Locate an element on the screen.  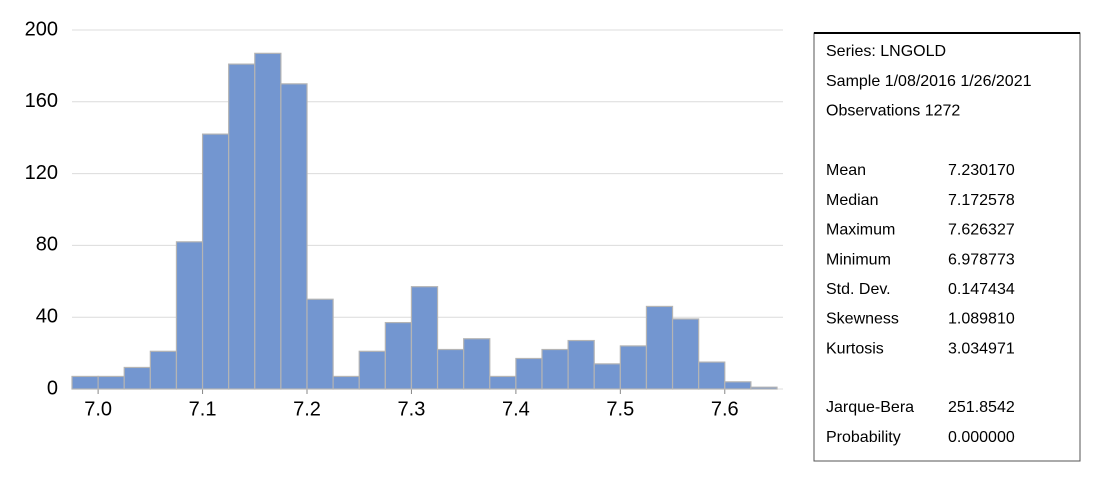
stats-header: Series: LNGOLD is located at coordinates (886, 51).